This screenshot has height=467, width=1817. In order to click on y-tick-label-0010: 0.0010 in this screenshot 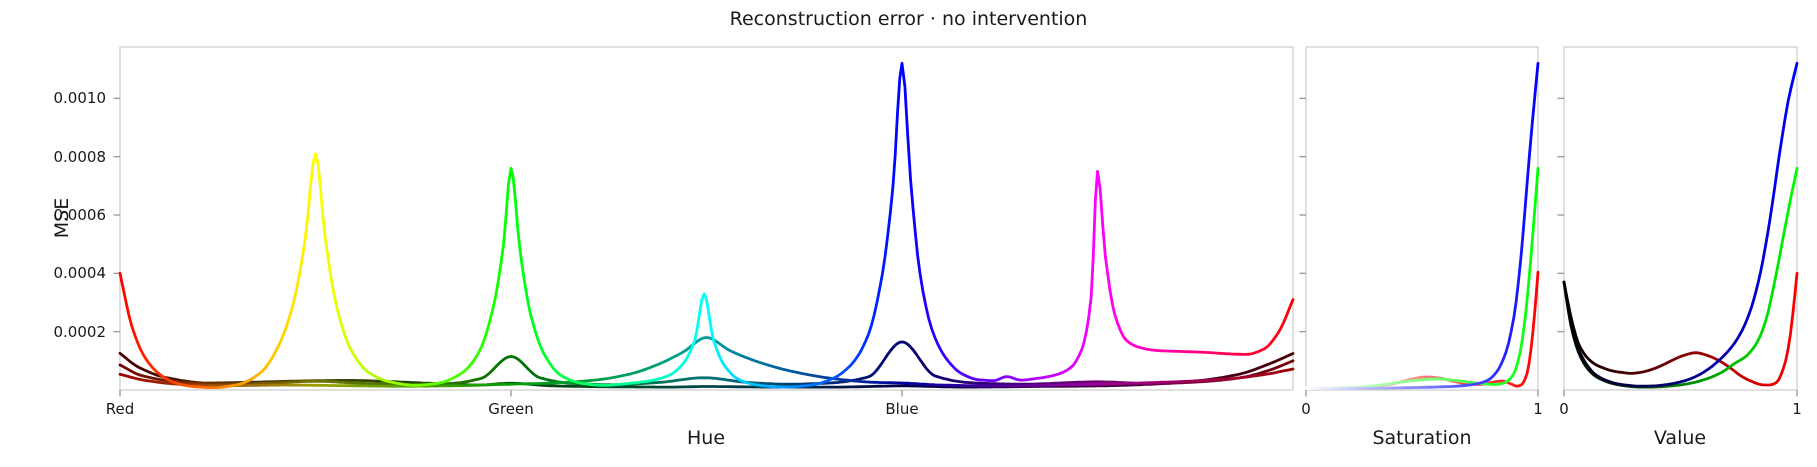, I will do `click(80, 98)`.